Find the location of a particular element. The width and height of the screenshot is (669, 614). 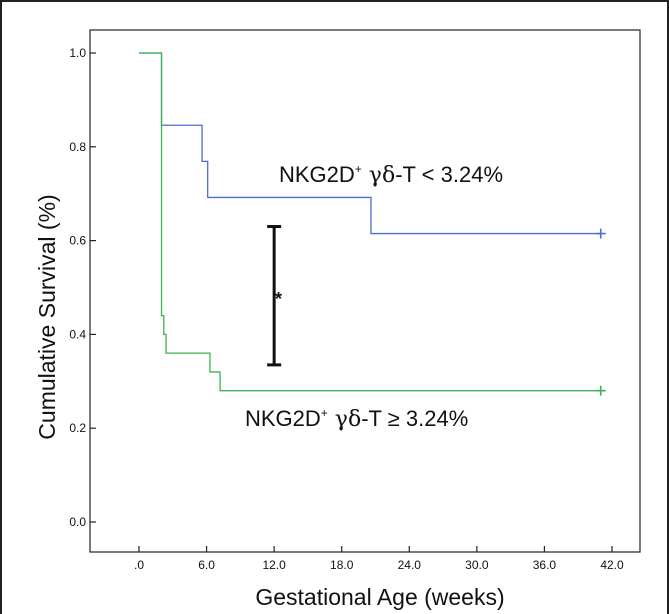

x-tick-label: 42.0 is located at coordinates (612, 565).